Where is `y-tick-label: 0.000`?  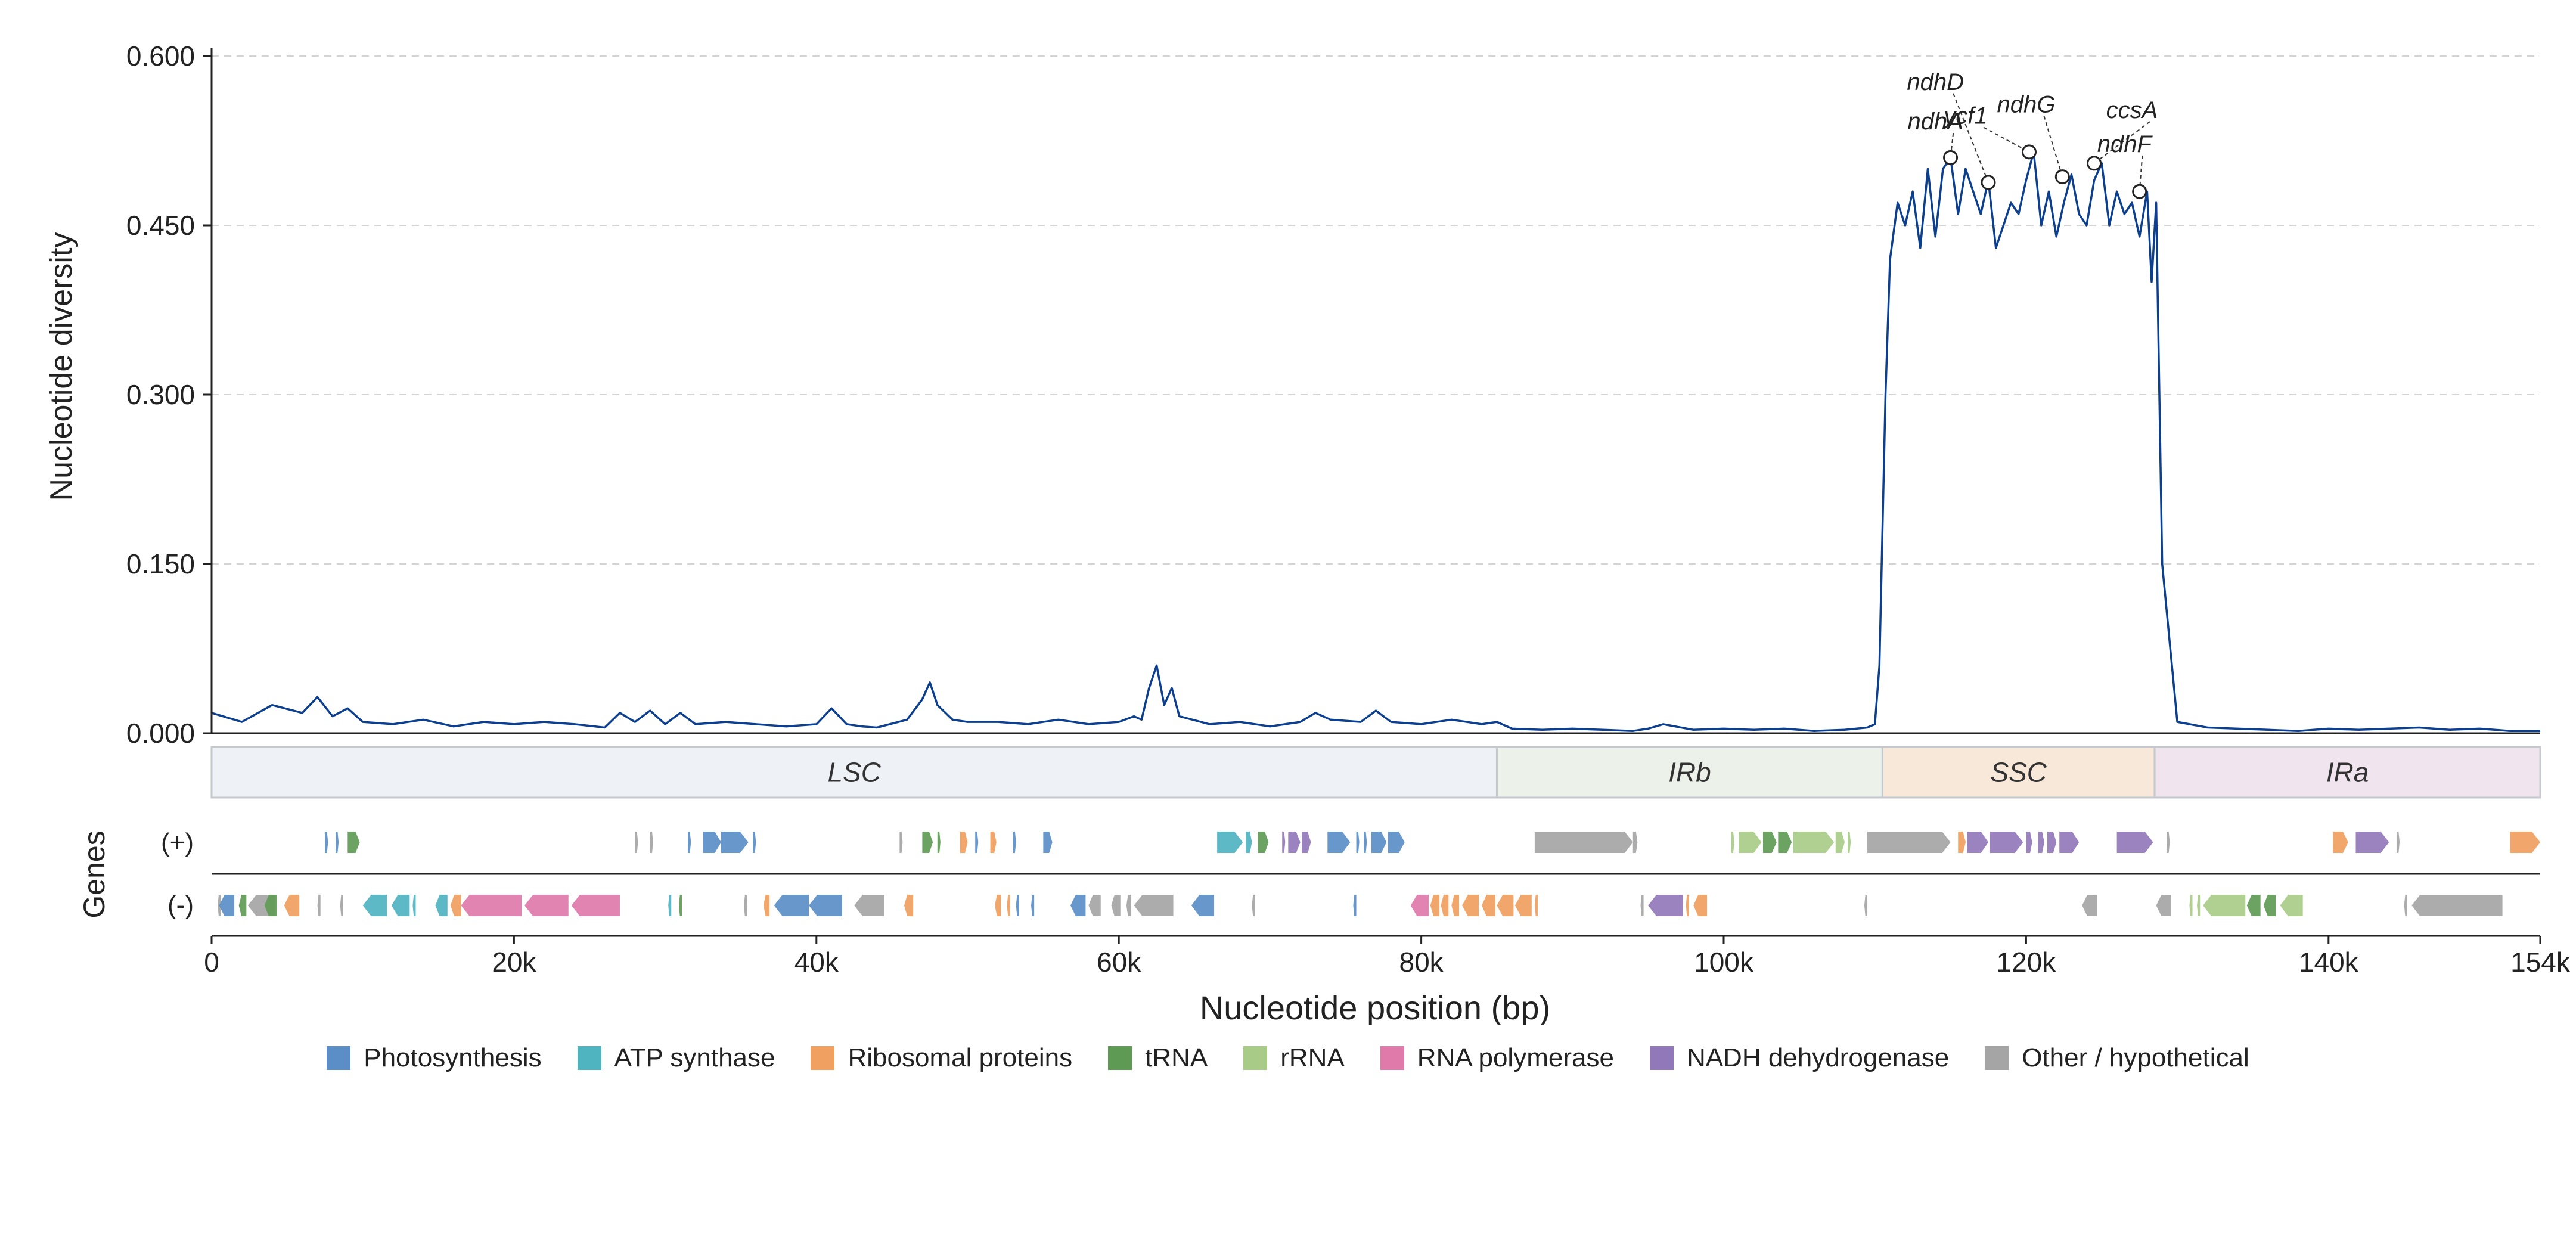
y-tick-label: 0.000 is located at coordinates (161, 733).